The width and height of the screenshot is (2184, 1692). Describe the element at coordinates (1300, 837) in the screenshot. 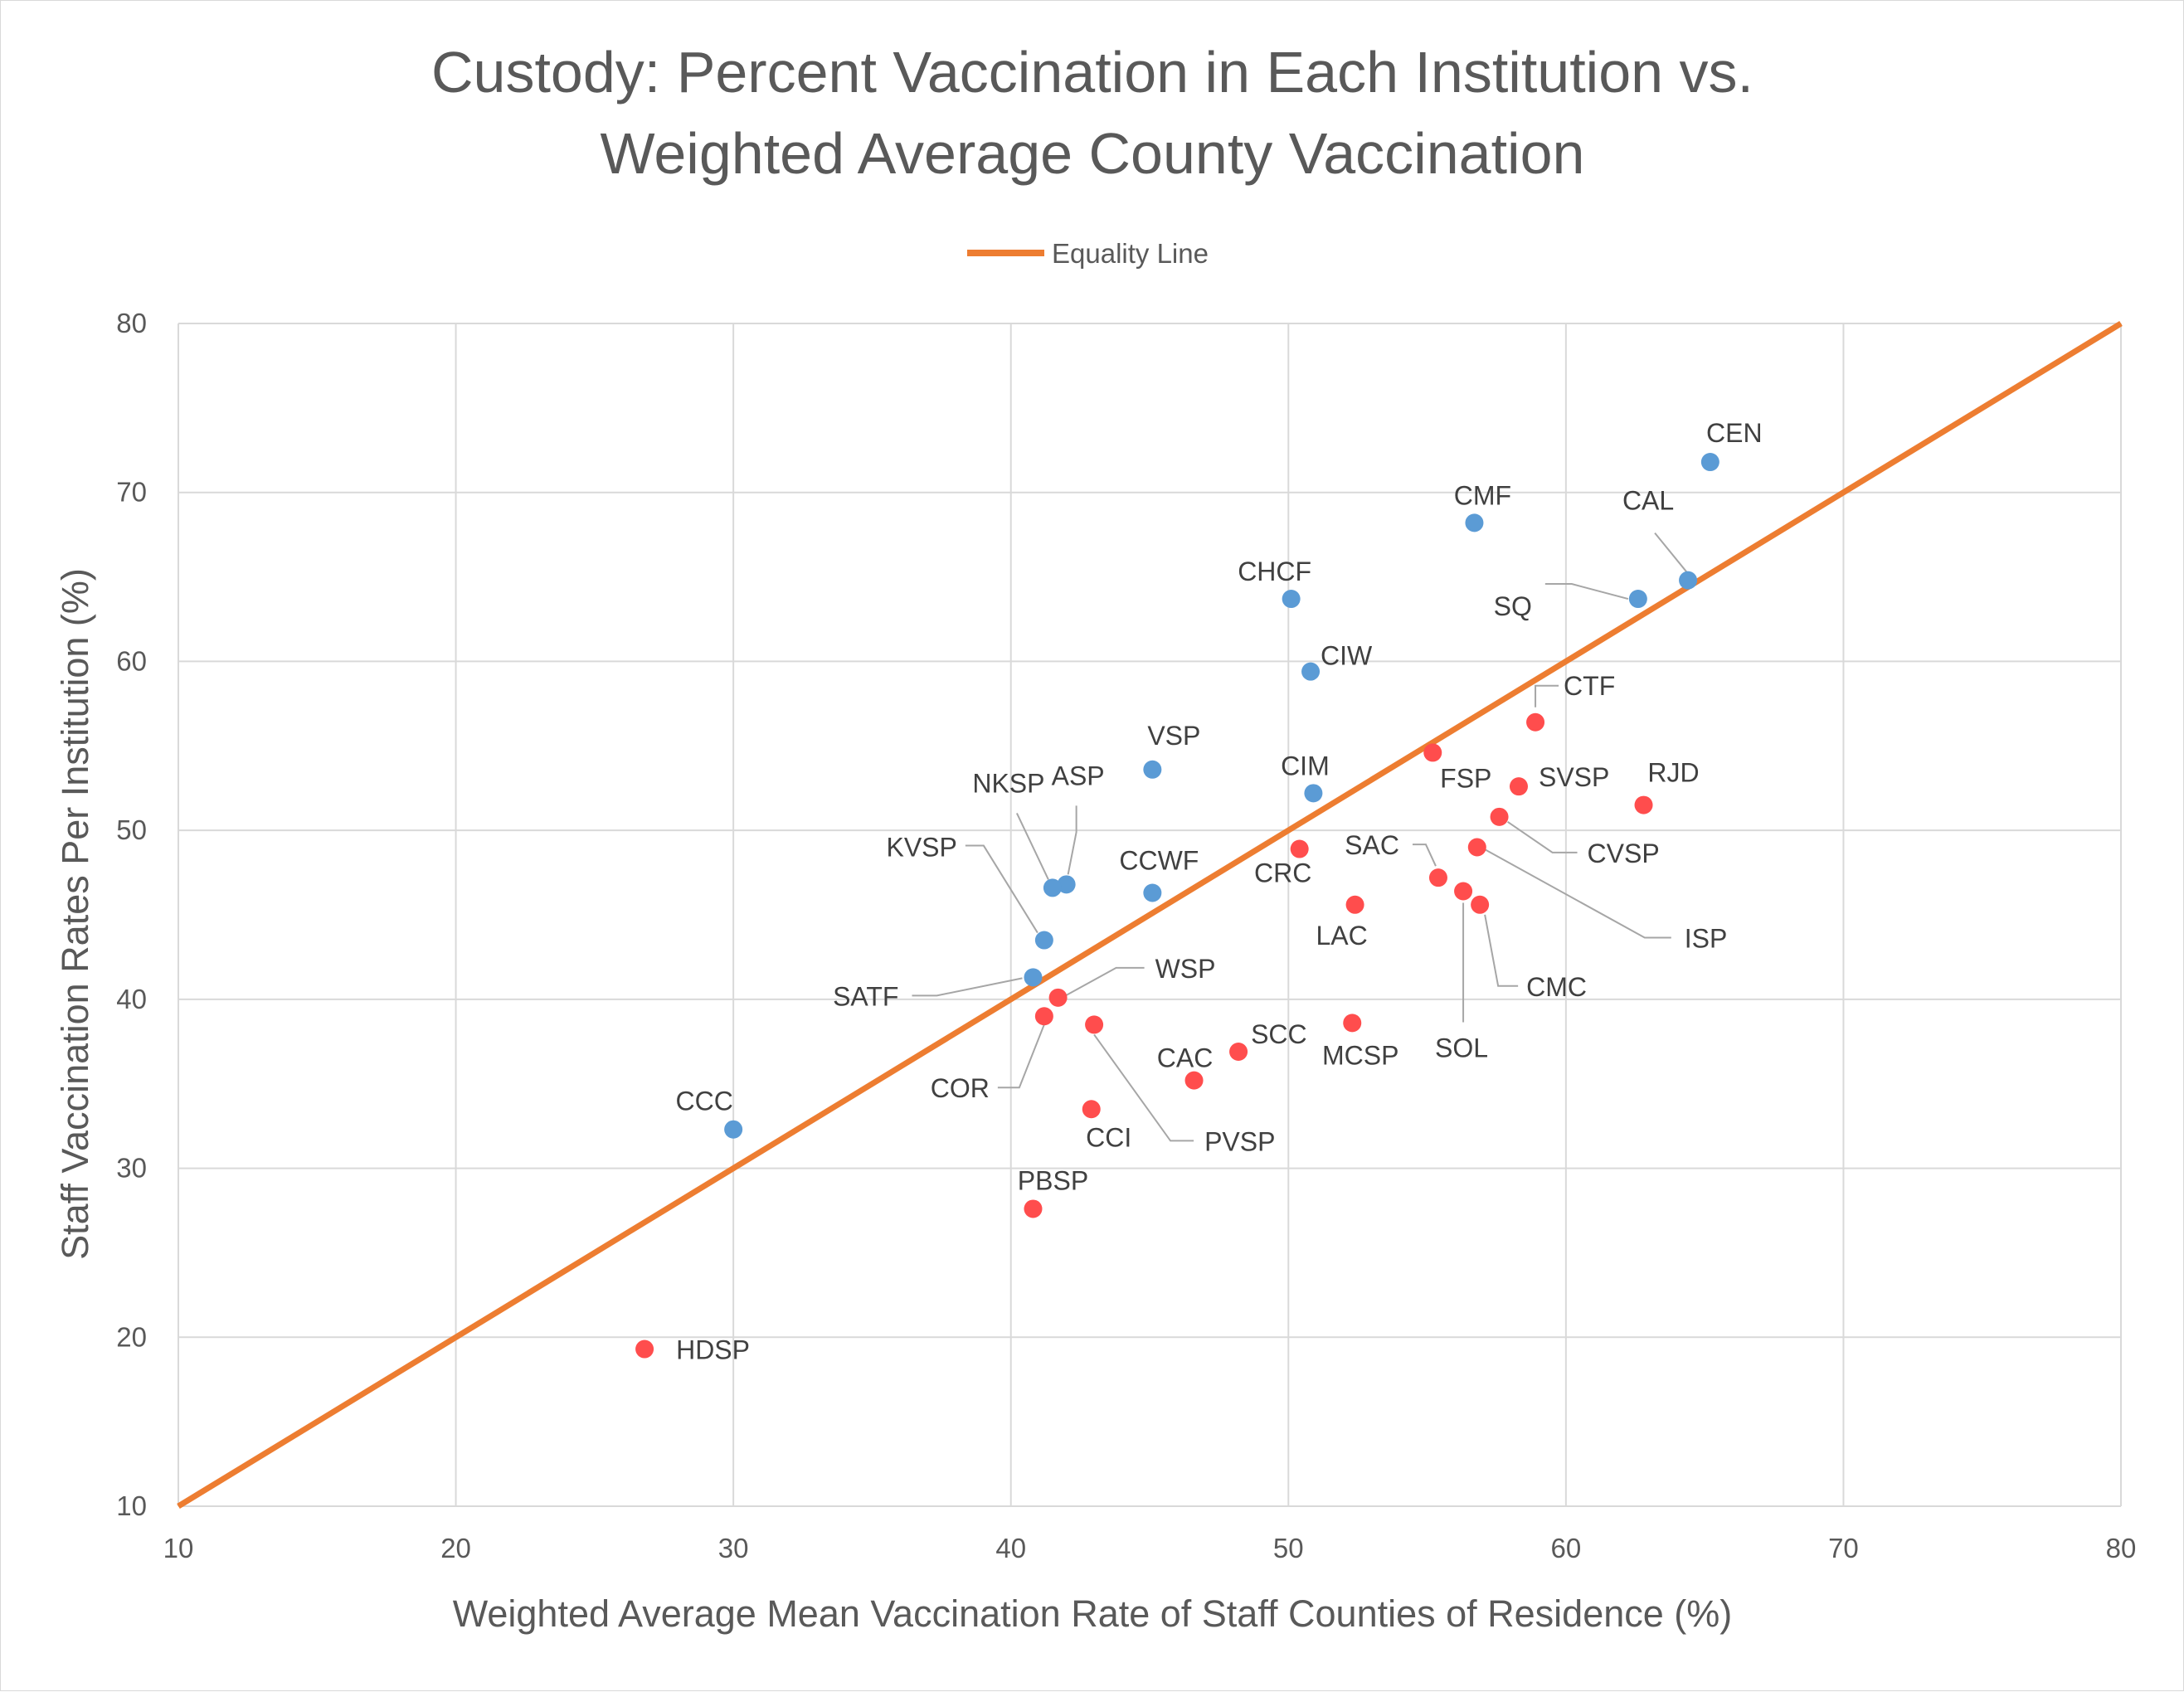

I see `leader-lines` at that location.